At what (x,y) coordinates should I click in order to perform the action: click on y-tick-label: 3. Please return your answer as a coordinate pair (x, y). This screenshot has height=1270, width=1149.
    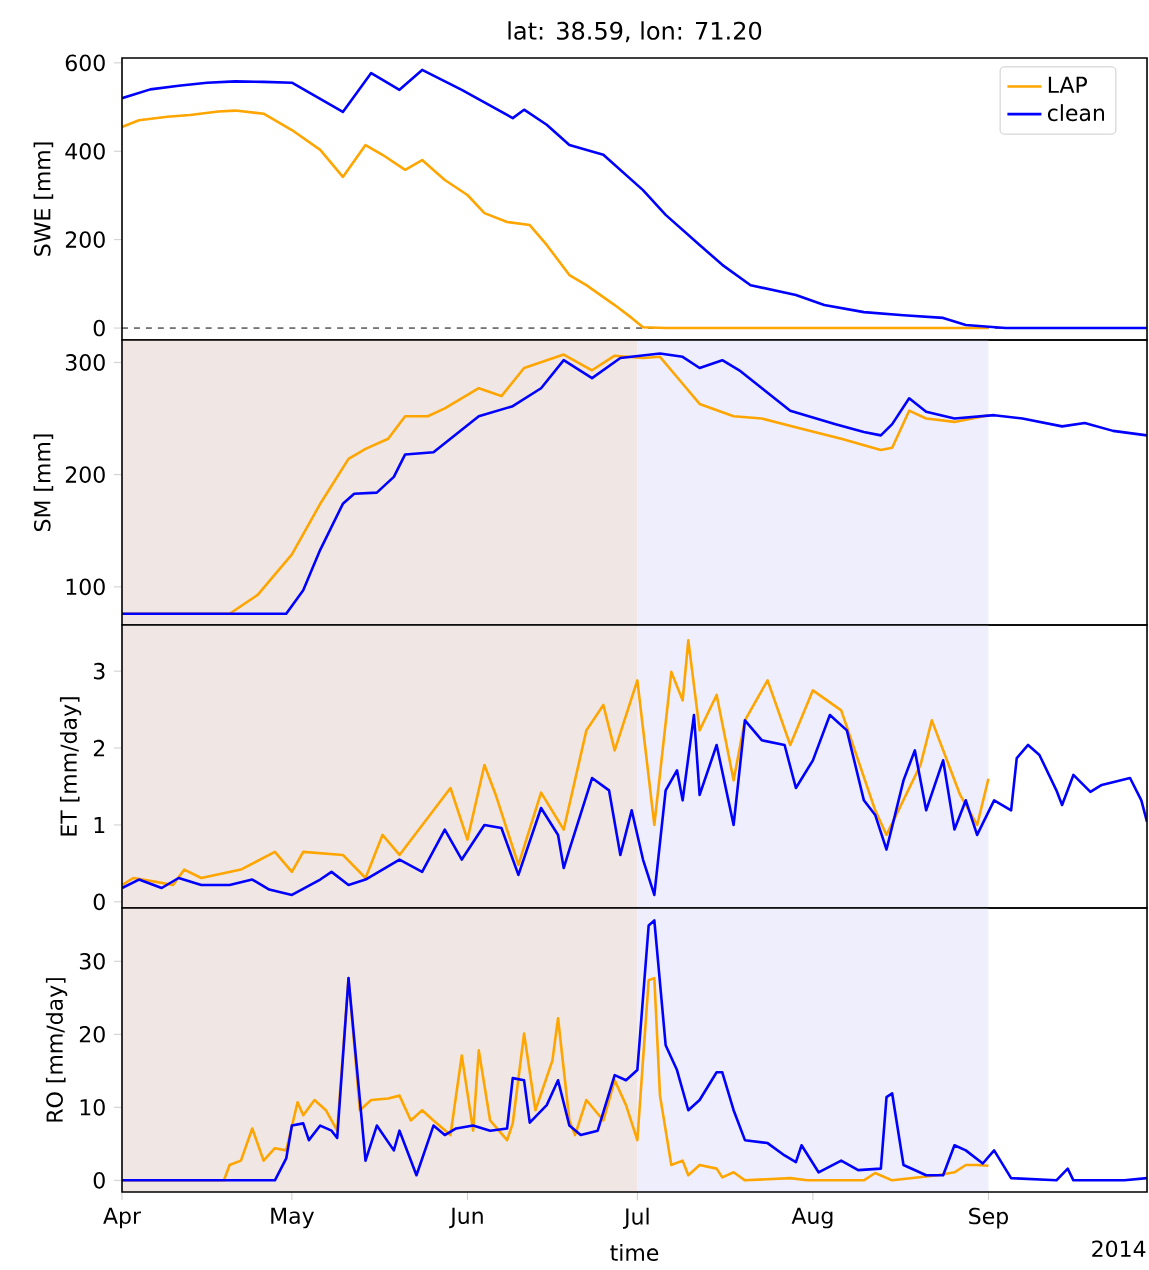
    Looking at the image, I should click on (99, 671).